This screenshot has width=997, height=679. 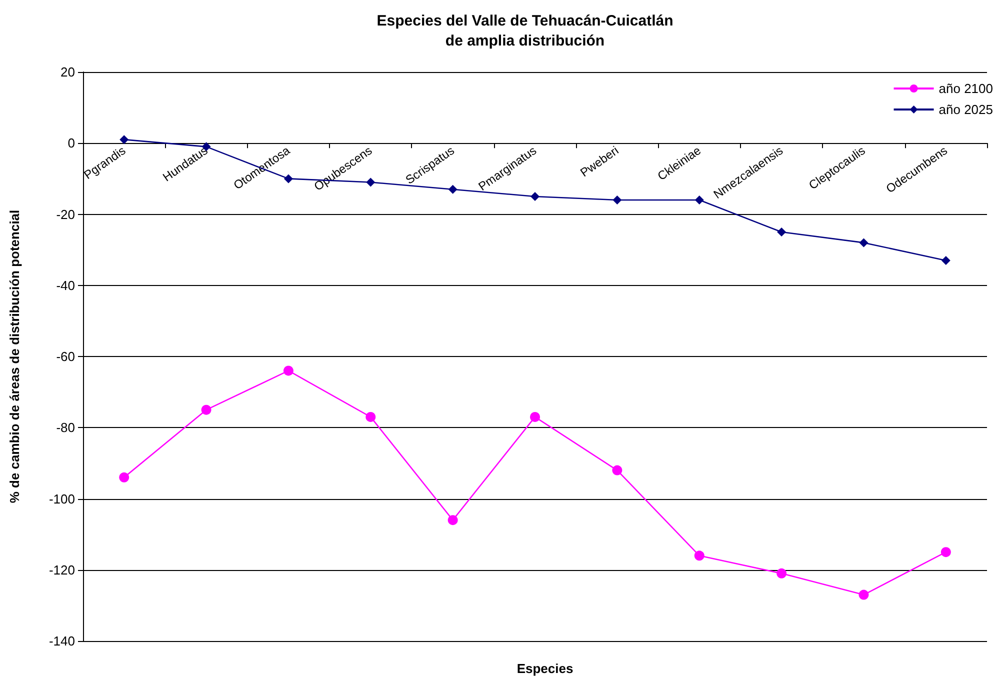 What do you see at coordinates (61, 570) in the screenshot?
I see `y-tick-label: -120` at bounding box center [61, 570].